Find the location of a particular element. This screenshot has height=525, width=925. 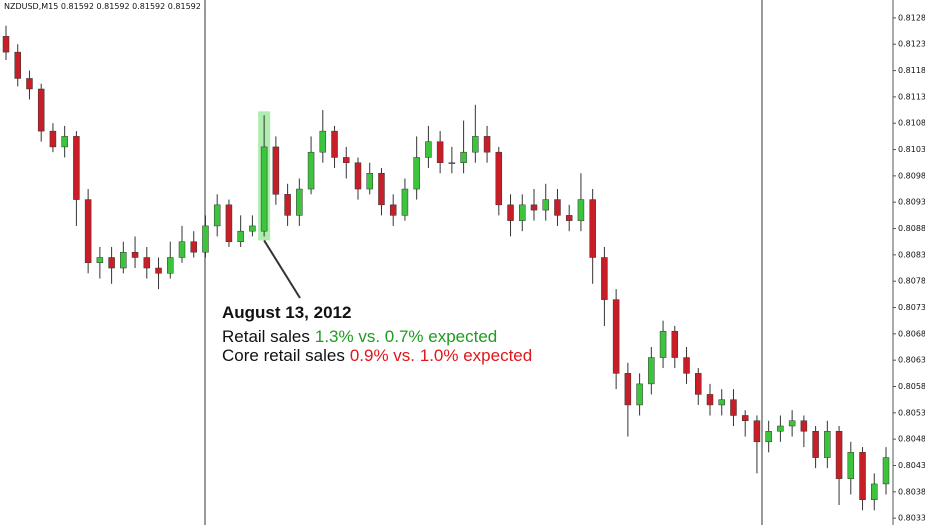

y-tick-label: 0.80535 is located at coordinates (911, 412).